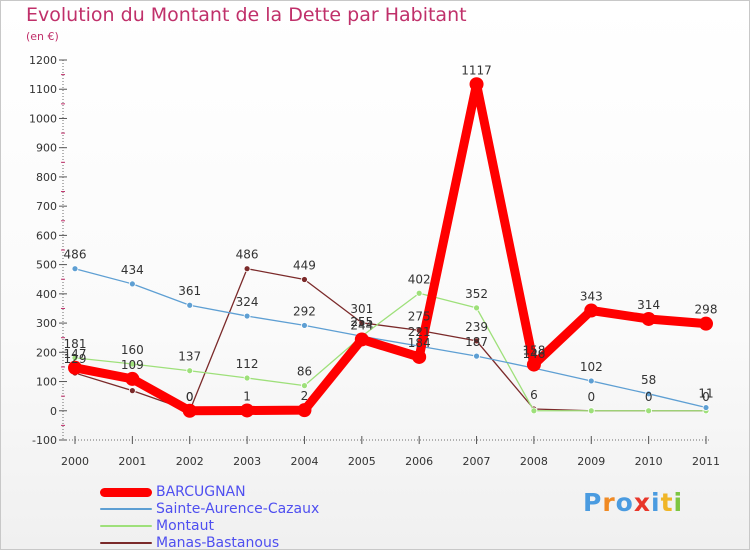 The image size is (750, 552). What do you see at coordinates (44, 440) in the screenshot?
I see `y-tick-label: -100` at bounding box center [44, 440].